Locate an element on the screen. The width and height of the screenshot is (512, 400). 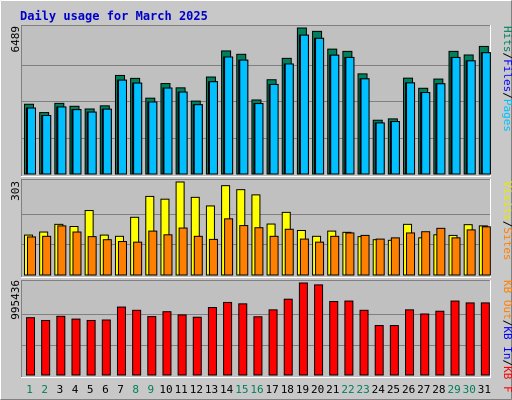
legend-kb-in: KB In is located at coordinates (506, 342).